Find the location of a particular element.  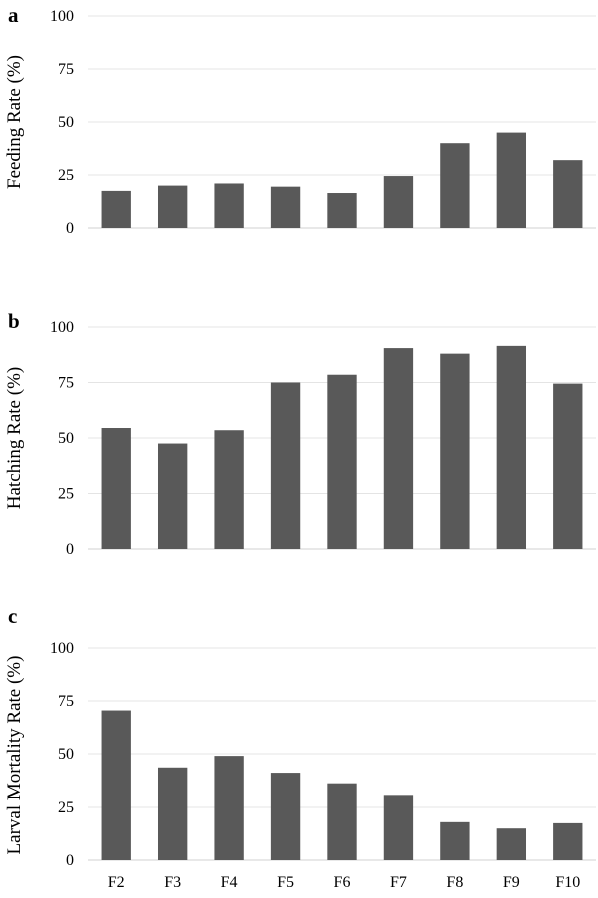

x-tick-label-F2: F2 is located at coordinates (116, 882).